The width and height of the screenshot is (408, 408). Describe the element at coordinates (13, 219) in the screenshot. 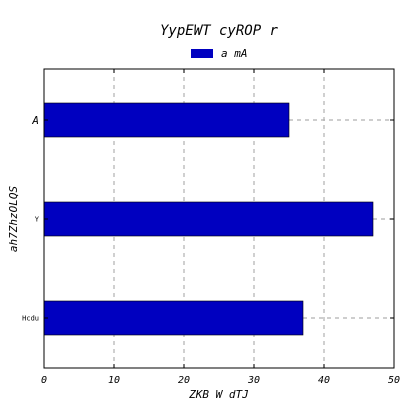

I see `y-axis-label: ah7ZhzOLQS` at that location.